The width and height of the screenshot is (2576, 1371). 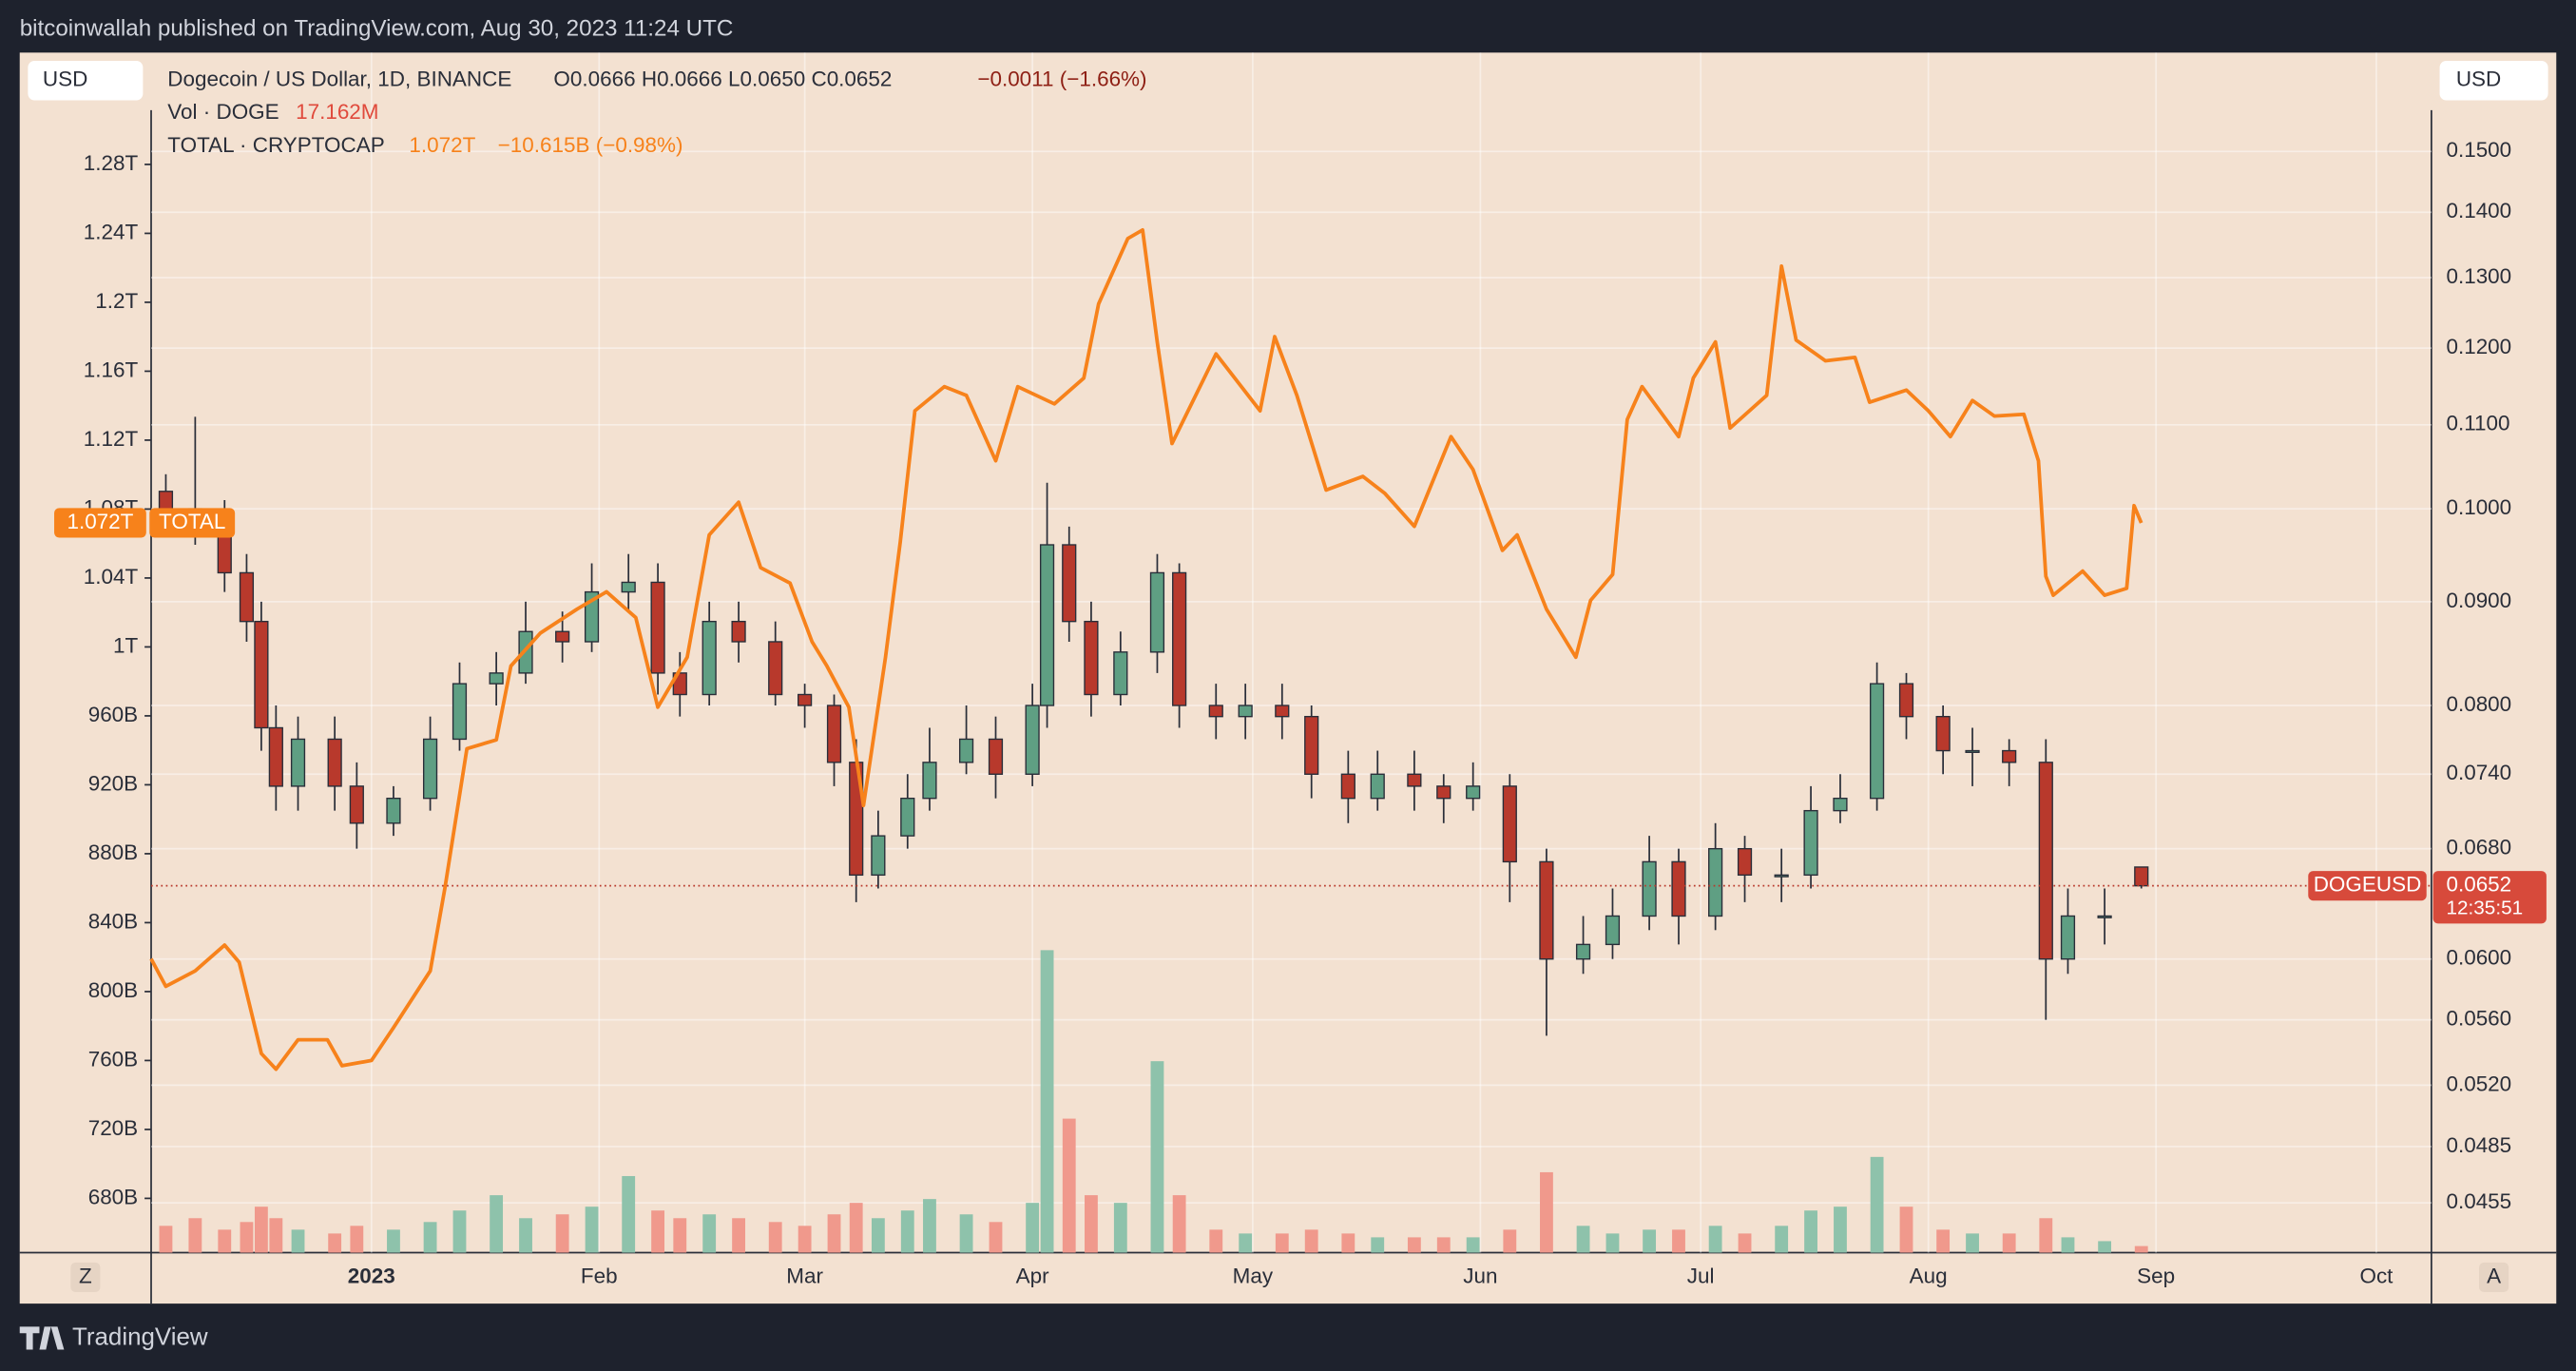 I want to click on y-tick-label: 920B, so click(x=113, y=783).